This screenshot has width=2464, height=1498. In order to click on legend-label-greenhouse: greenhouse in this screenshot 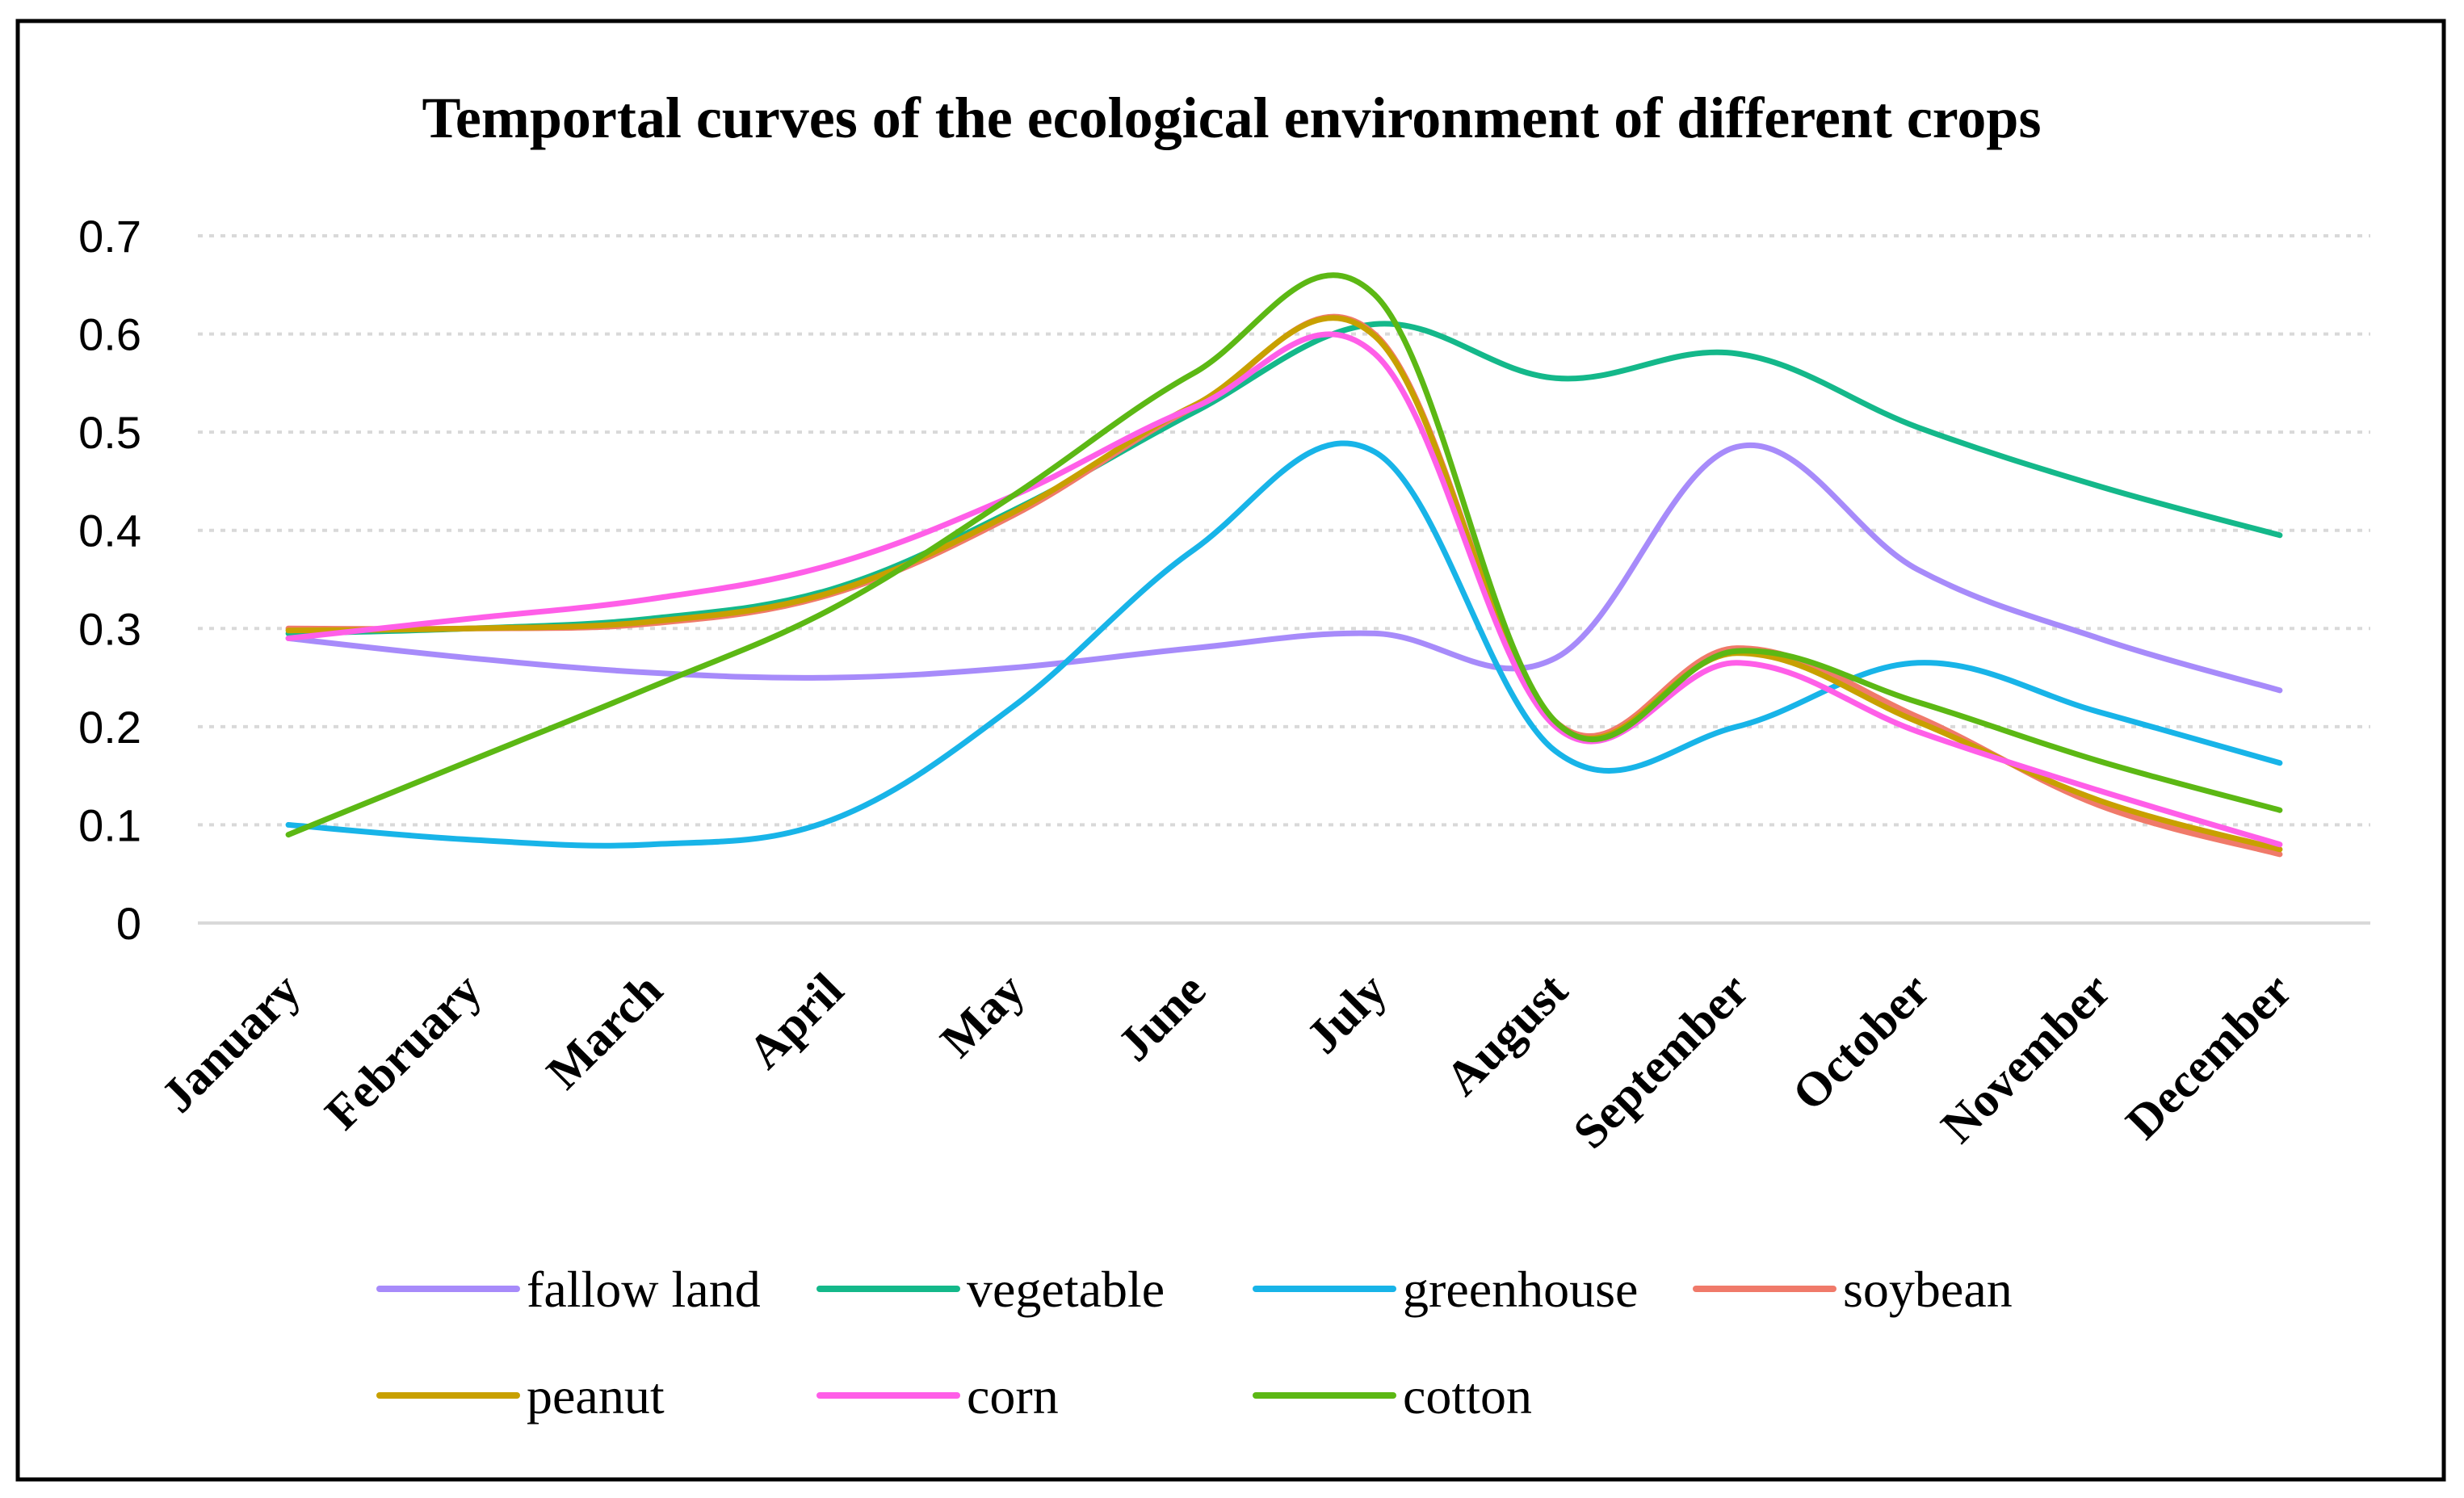, I will do `click(1520, 1289)`.